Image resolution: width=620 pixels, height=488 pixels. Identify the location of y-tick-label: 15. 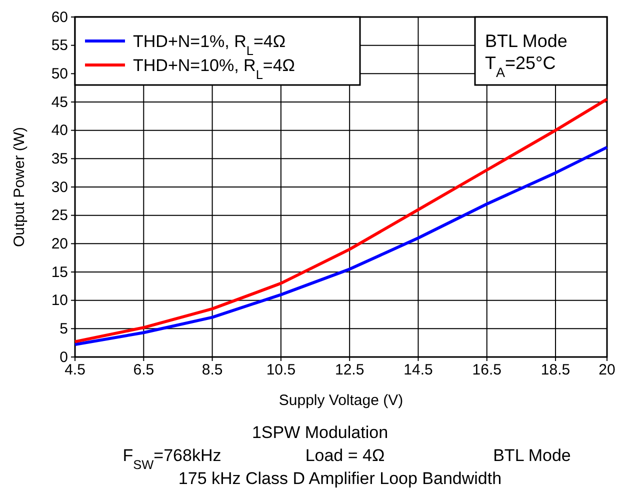
(59, 272).